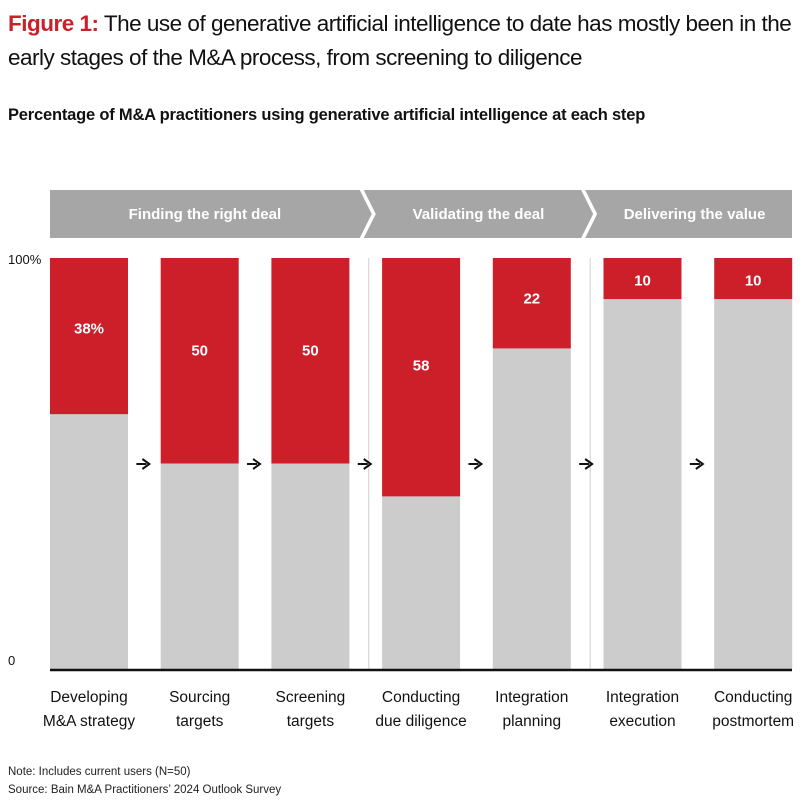 This screenshot has height=810, width=810. Describe the element at coordinates (205, 214) in the screenshot. I see `phase-label: Finding the right deal` at that location.